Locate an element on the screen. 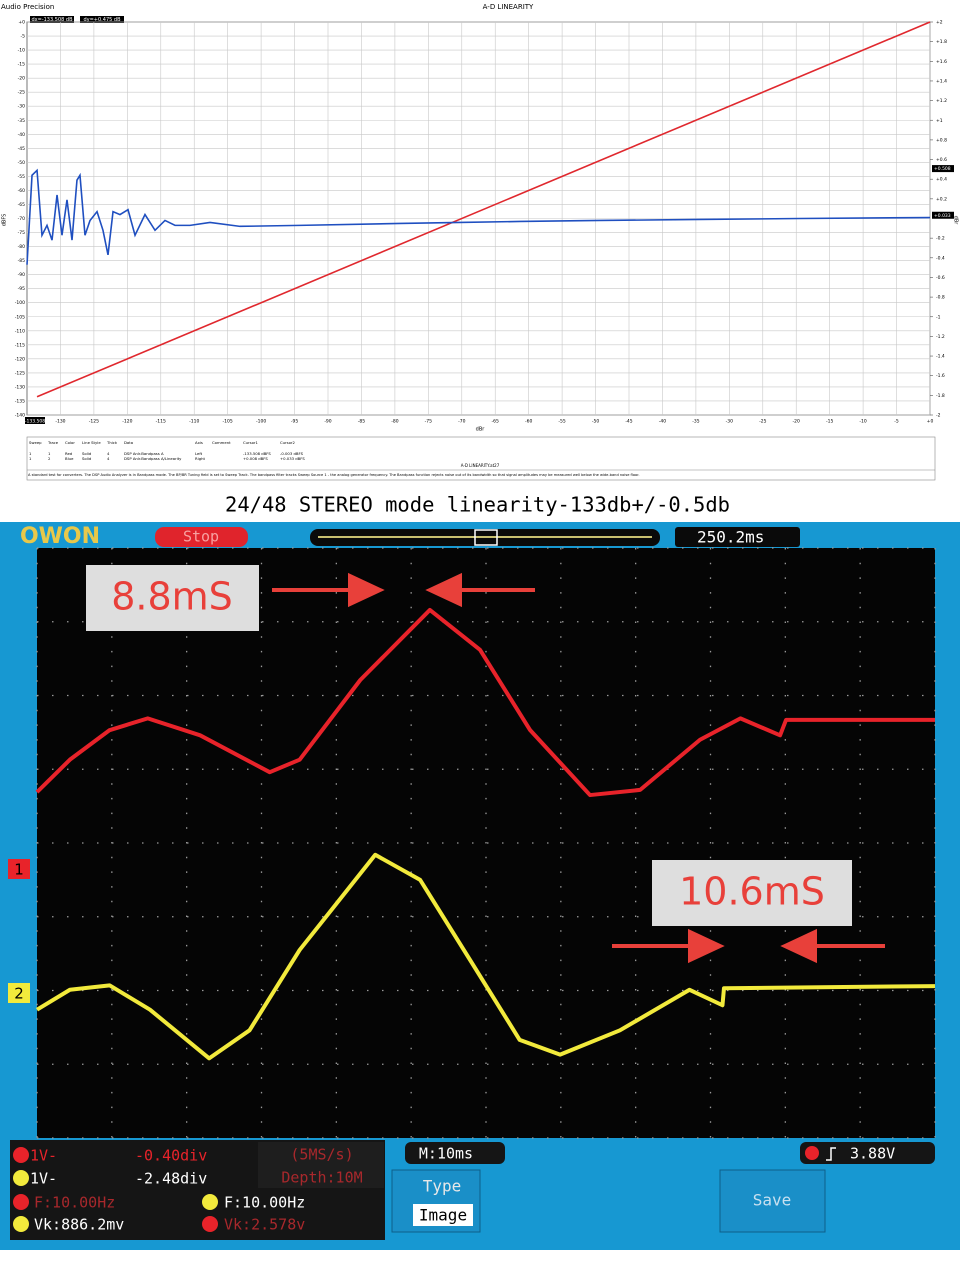 Image resolution: width=960 pixels, height=1268 pixels. cursor-x-label: -133.508 is located at coordinates (35, 422).